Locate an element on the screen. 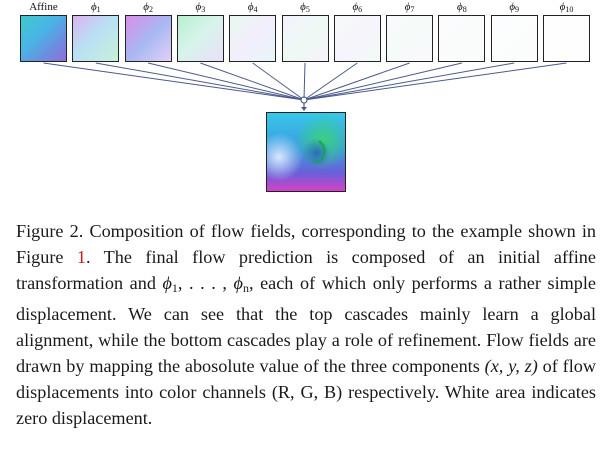 The height and width of the screenshot is (459, 611). tile-label-phi-2: ϕ2 is located at coordinates (148, 8).